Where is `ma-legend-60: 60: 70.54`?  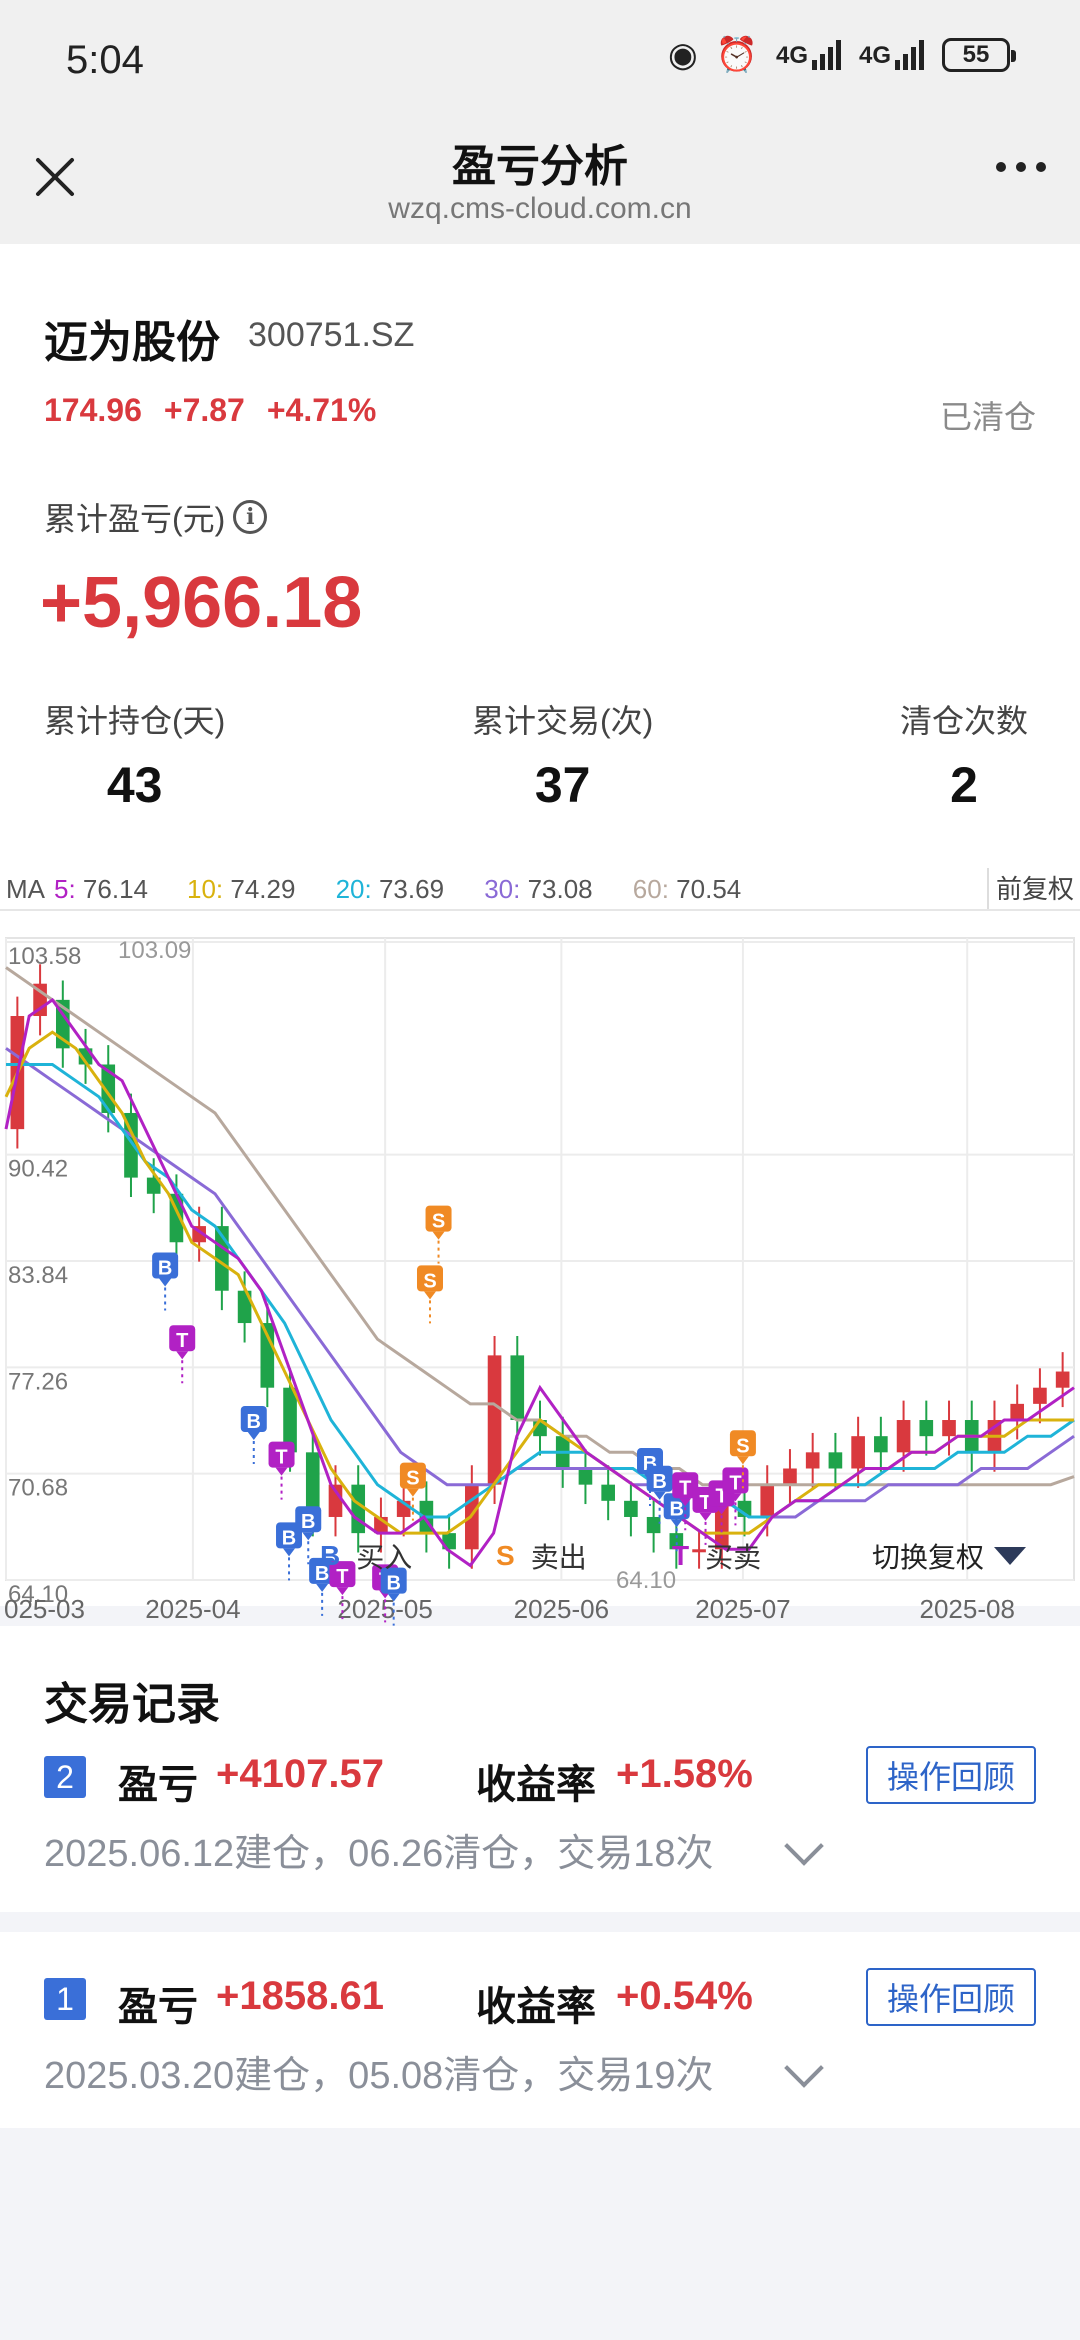
ma-legend-60: 60: 70.54 is located at coordinates (687, 889).